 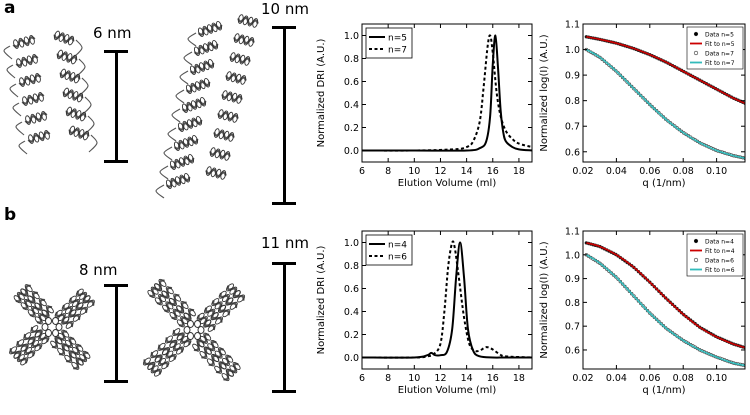 I want to click on y-tick-label: 1.0, so click(x=572, y=50).